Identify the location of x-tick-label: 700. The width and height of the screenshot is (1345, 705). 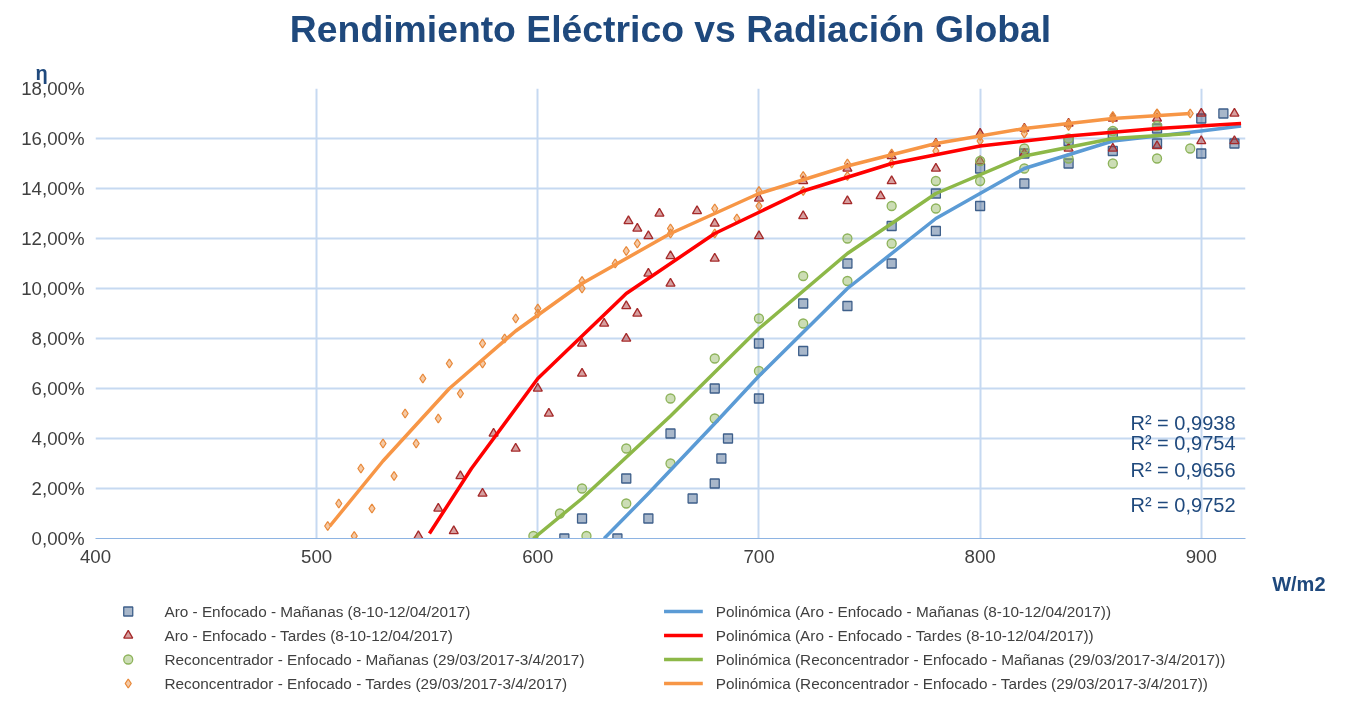
(759, 556).